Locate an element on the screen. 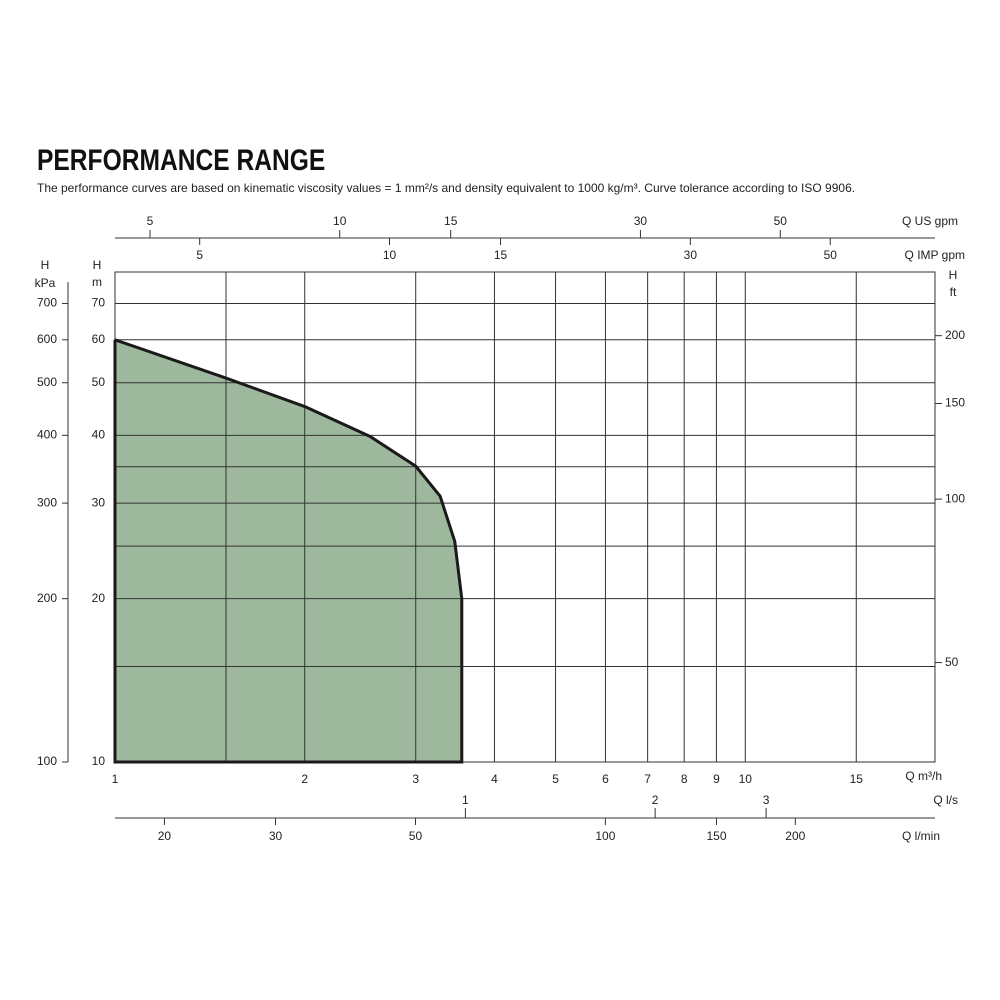 This screenshot has width=1000, height=1000. performance-curve is located at coordinates (289, 468).